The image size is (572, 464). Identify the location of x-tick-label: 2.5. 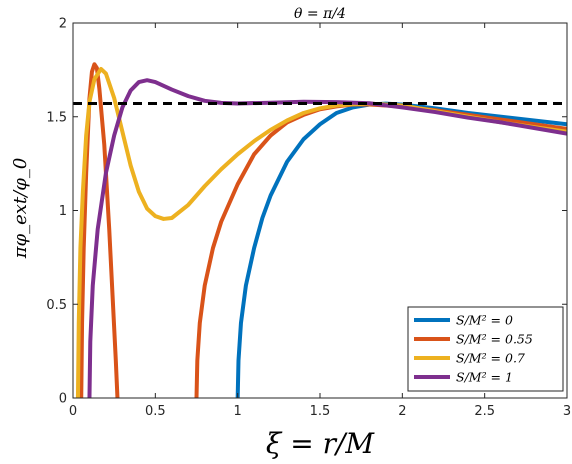
(484, 411).